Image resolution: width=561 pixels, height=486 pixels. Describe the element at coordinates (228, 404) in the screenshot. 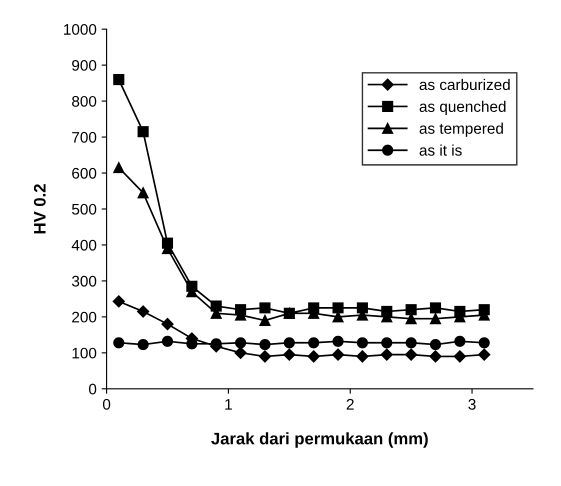

I see `x-tick-label: 1` at that location.